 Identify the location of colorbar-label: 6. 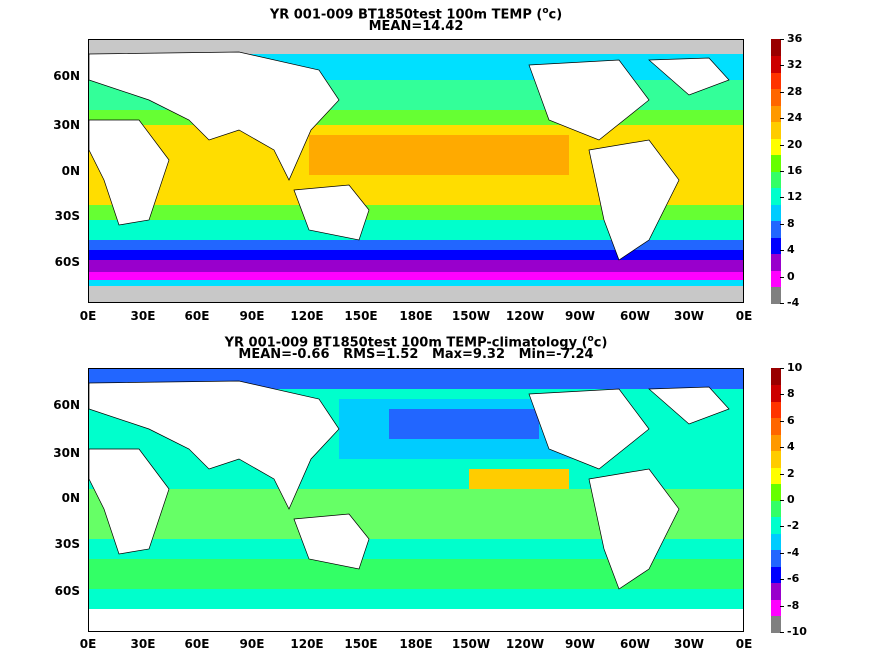
(791, 420).